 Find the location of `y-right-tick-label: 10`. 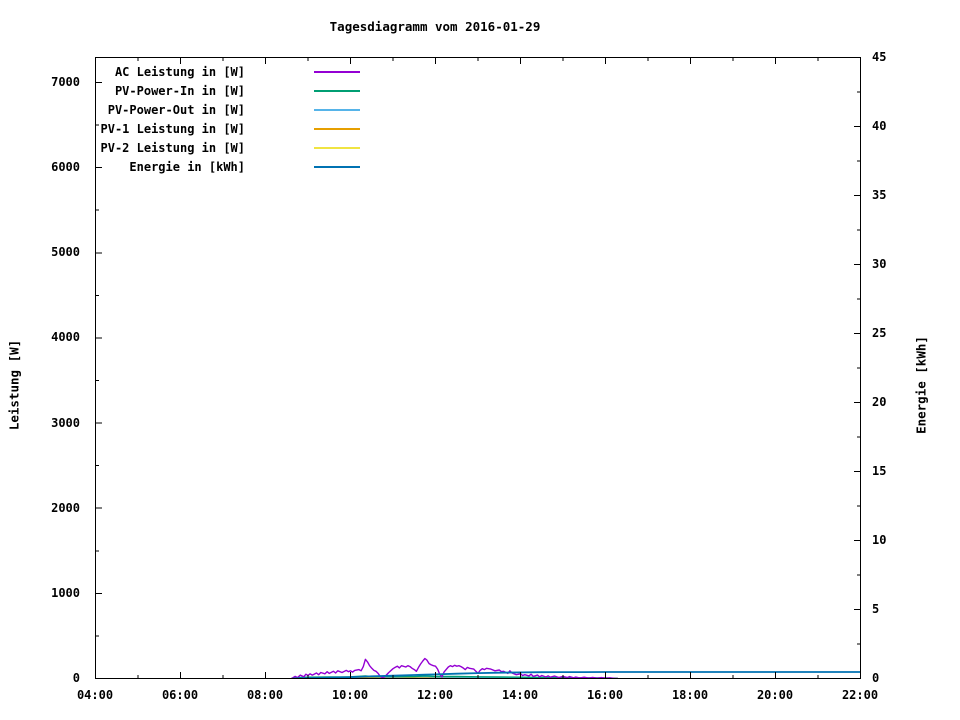

y-right-tick-label: 10 is located at coordinates (879, 540).